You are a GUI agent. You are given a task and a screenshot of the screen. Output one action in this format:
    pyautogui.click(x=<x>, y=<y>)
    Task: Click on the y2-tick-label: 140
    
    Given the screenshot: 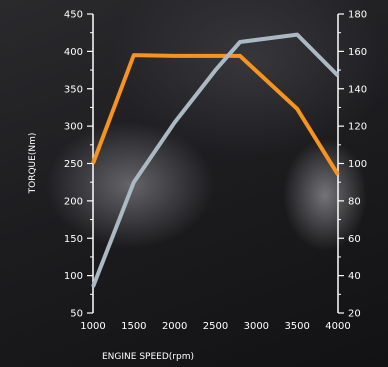 What is the action you would take?
    pyautogui.click(x=357, y=89)
    